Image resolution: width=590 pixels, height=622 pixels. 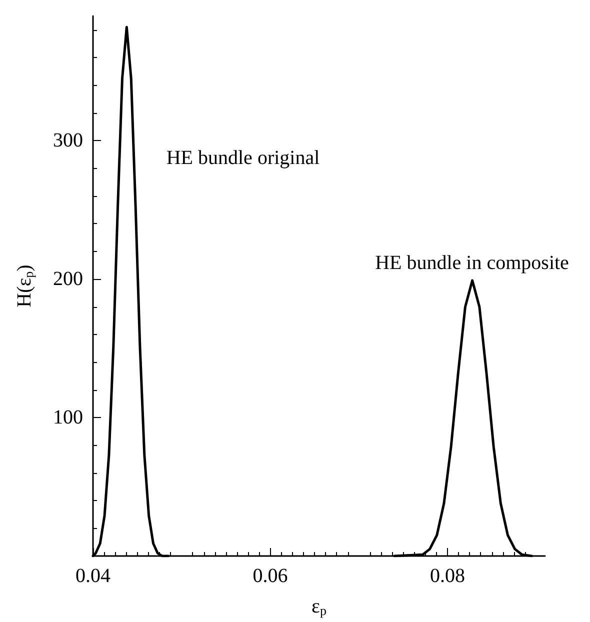 I want to click on annotation: HE bundle original, so click(x=243, y=158).